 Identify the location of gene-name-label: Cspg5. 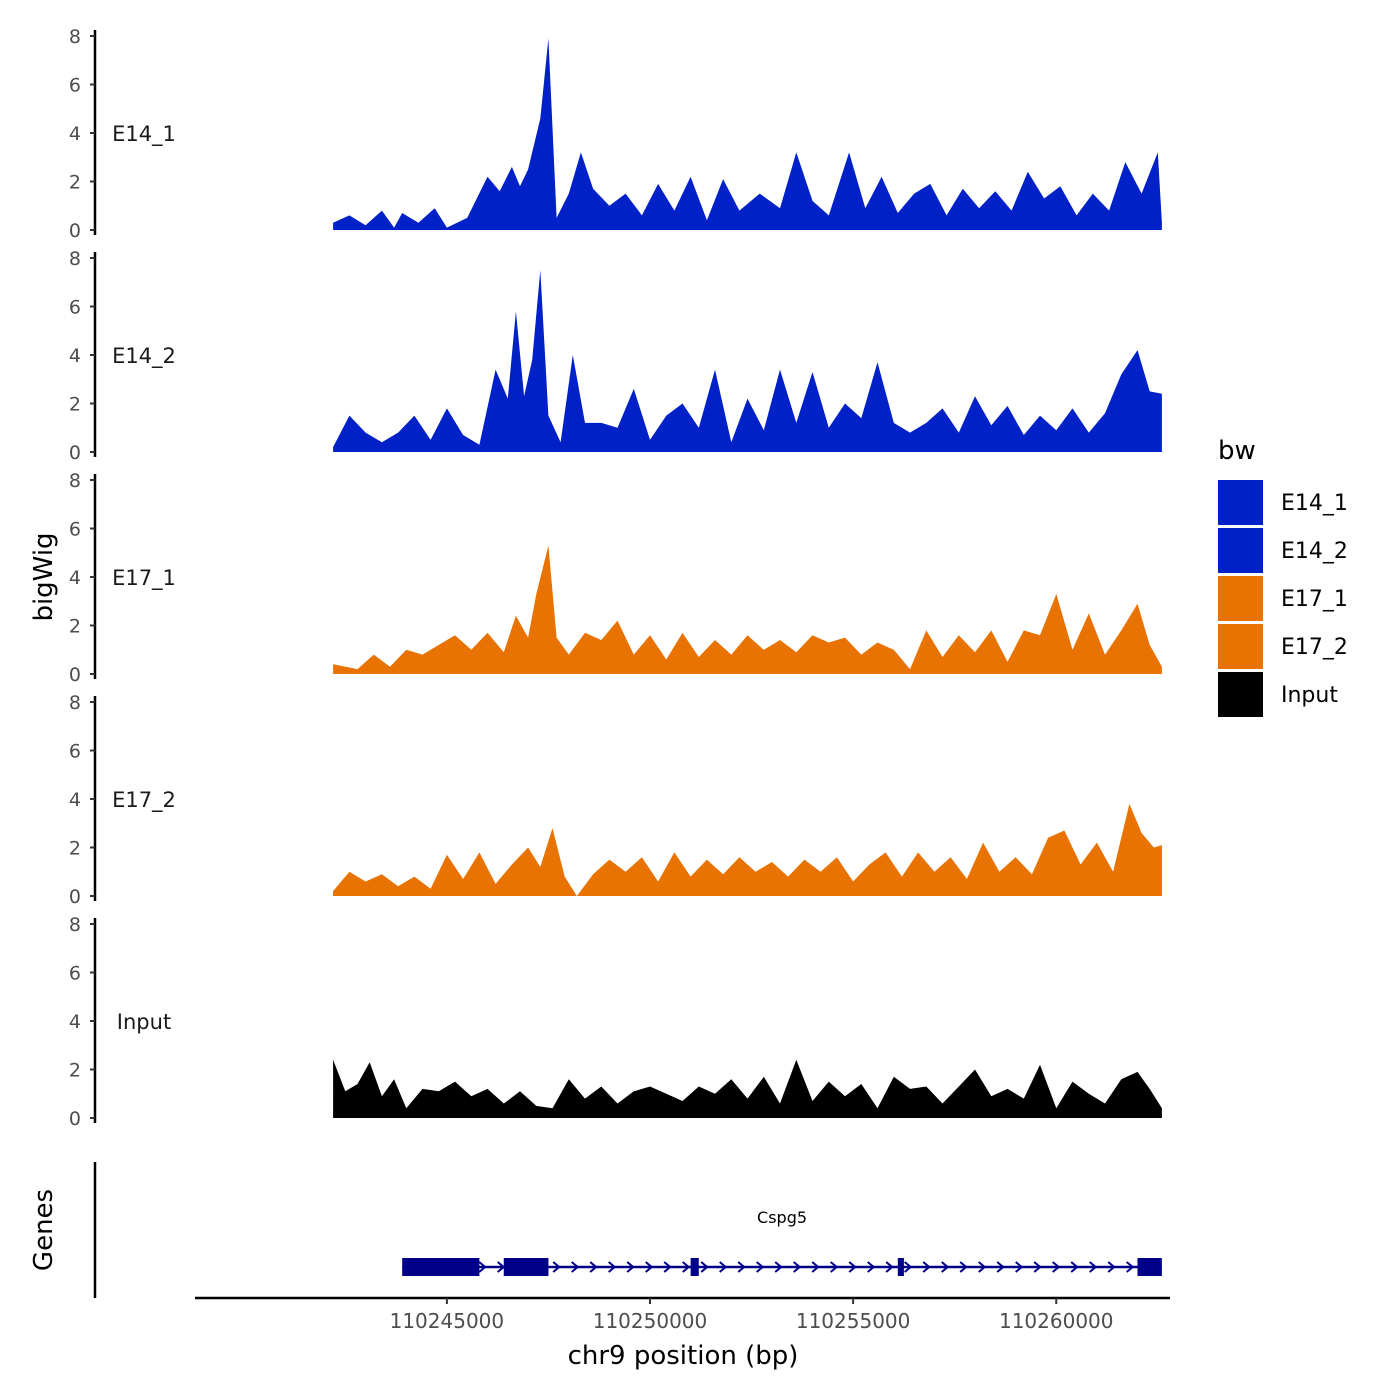
(782, 1217).